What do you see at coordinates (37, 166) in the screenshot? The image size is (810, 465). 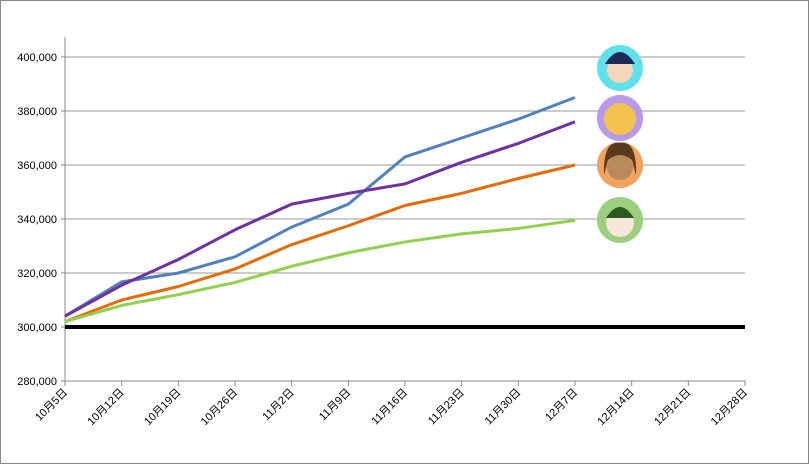 I see `y-tick-label: 360,000` at bounding box center [37, 166].